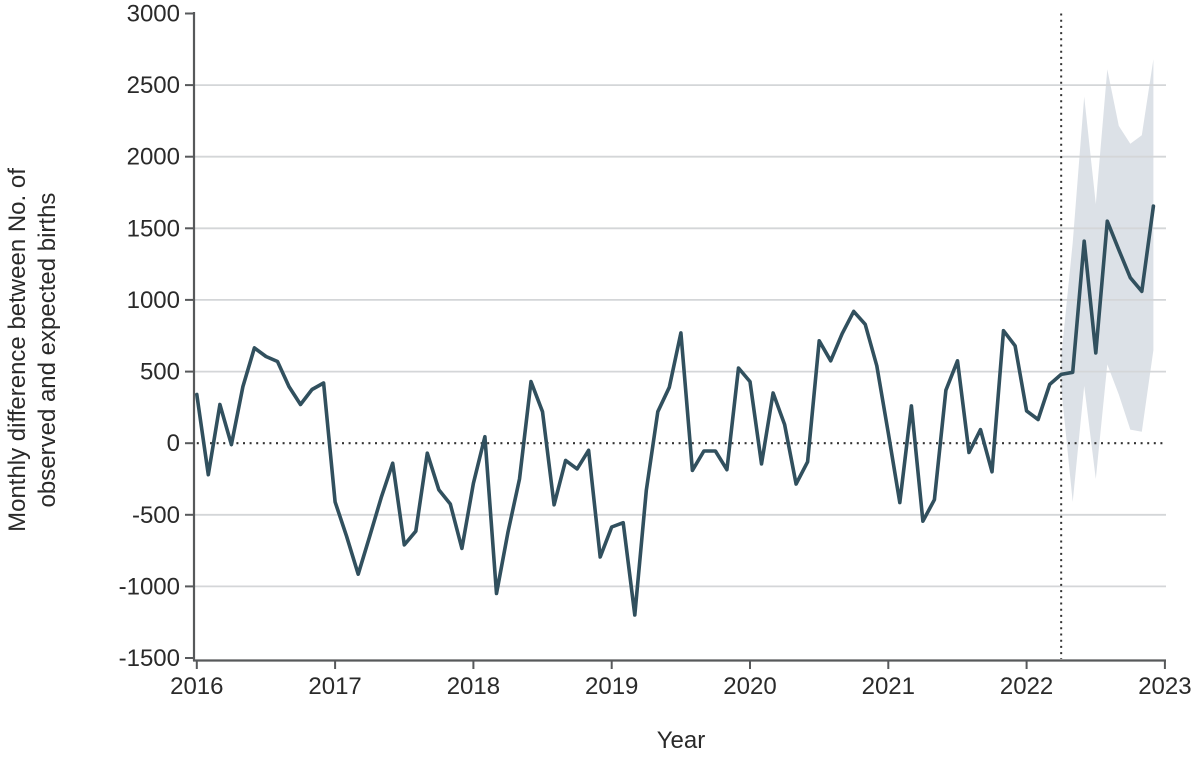 The width and height of the screenshot is (1200, 762). I want to click on y-tick-label: 3000, so click(153, 14).